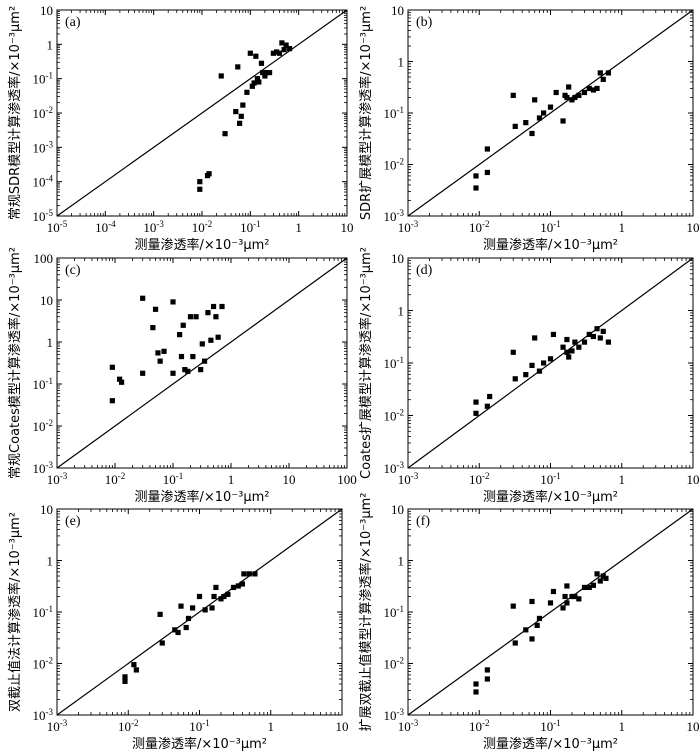  Describe the element at coordinates (202, 227) in the screenshot. I see `x-tick-label: 10⁻²` at that location.